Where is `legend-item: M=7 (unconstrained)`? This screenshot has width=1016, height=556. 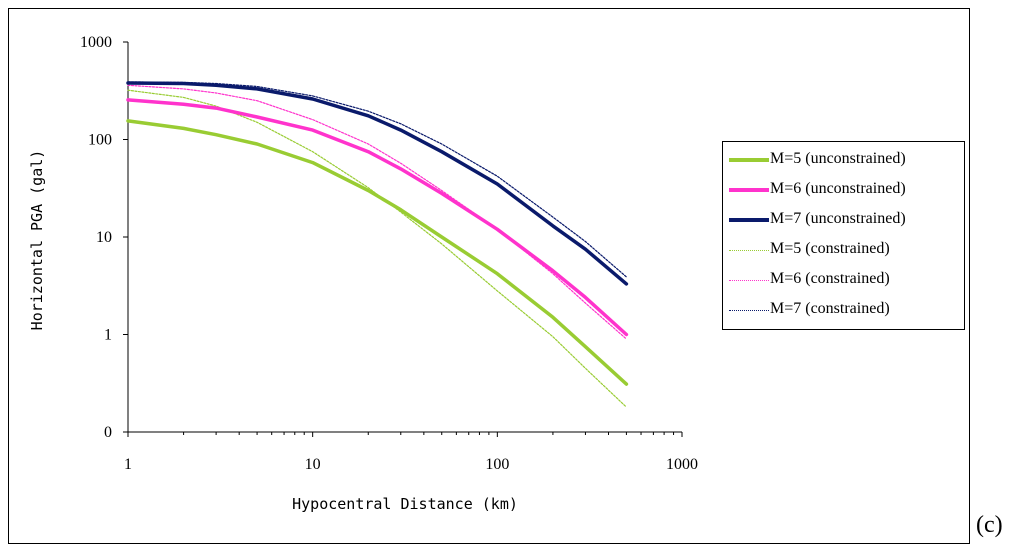 legend-item: M=7 (unconstrained) is located at coordinates (843, 220).